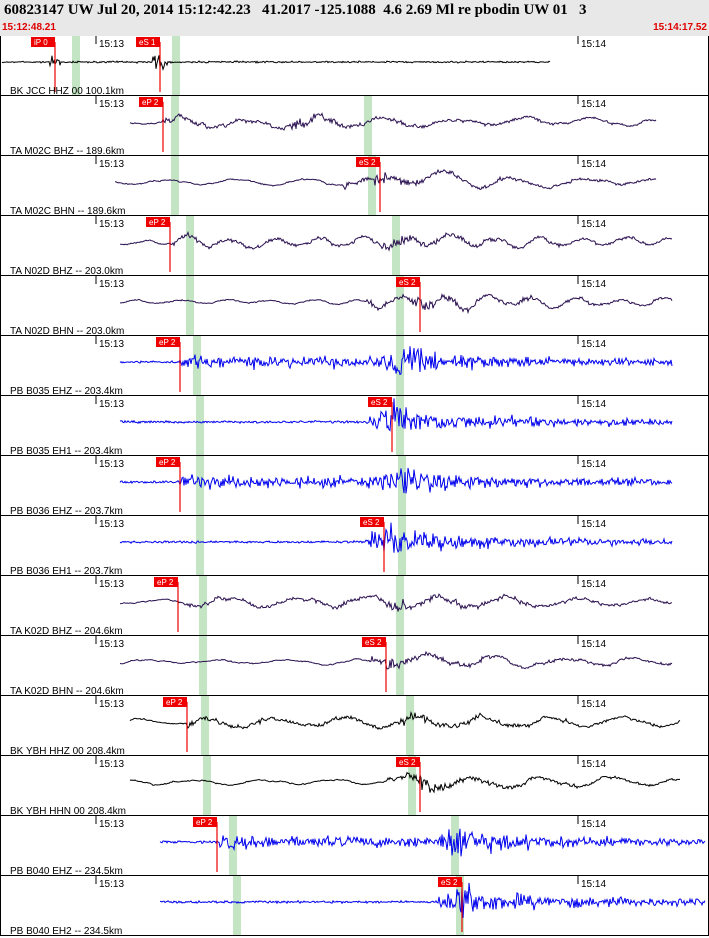  I want to click on trace-panel: 15:13 15:14 eP 2 TA M02C BHZ -- 189.6km, so click(354, 126).